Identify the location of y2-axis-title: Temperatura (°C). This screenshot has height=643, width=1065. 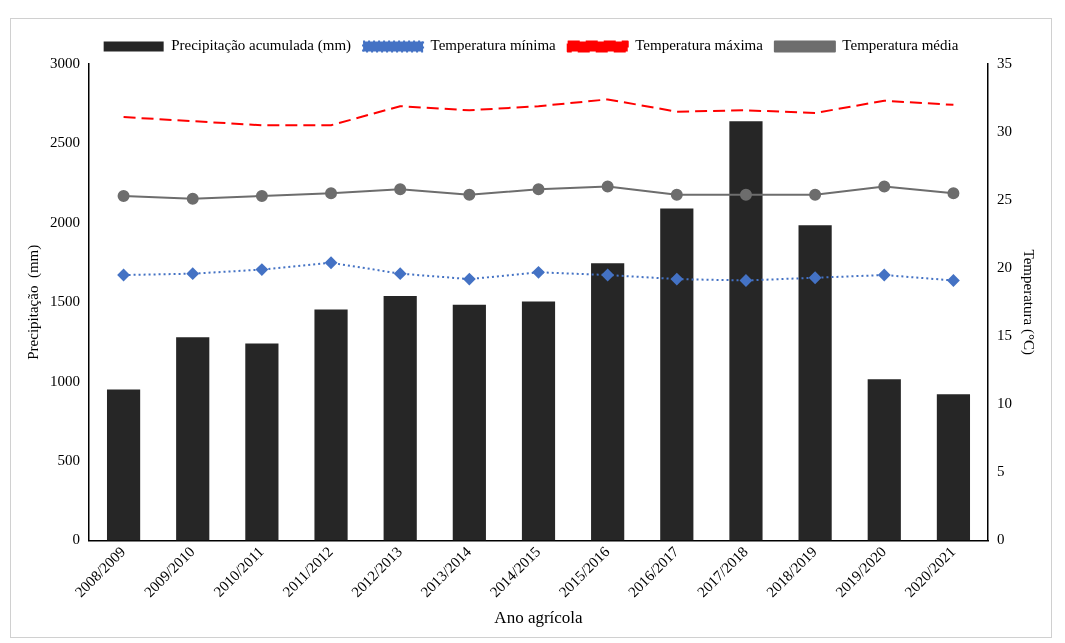
(1029, 302).